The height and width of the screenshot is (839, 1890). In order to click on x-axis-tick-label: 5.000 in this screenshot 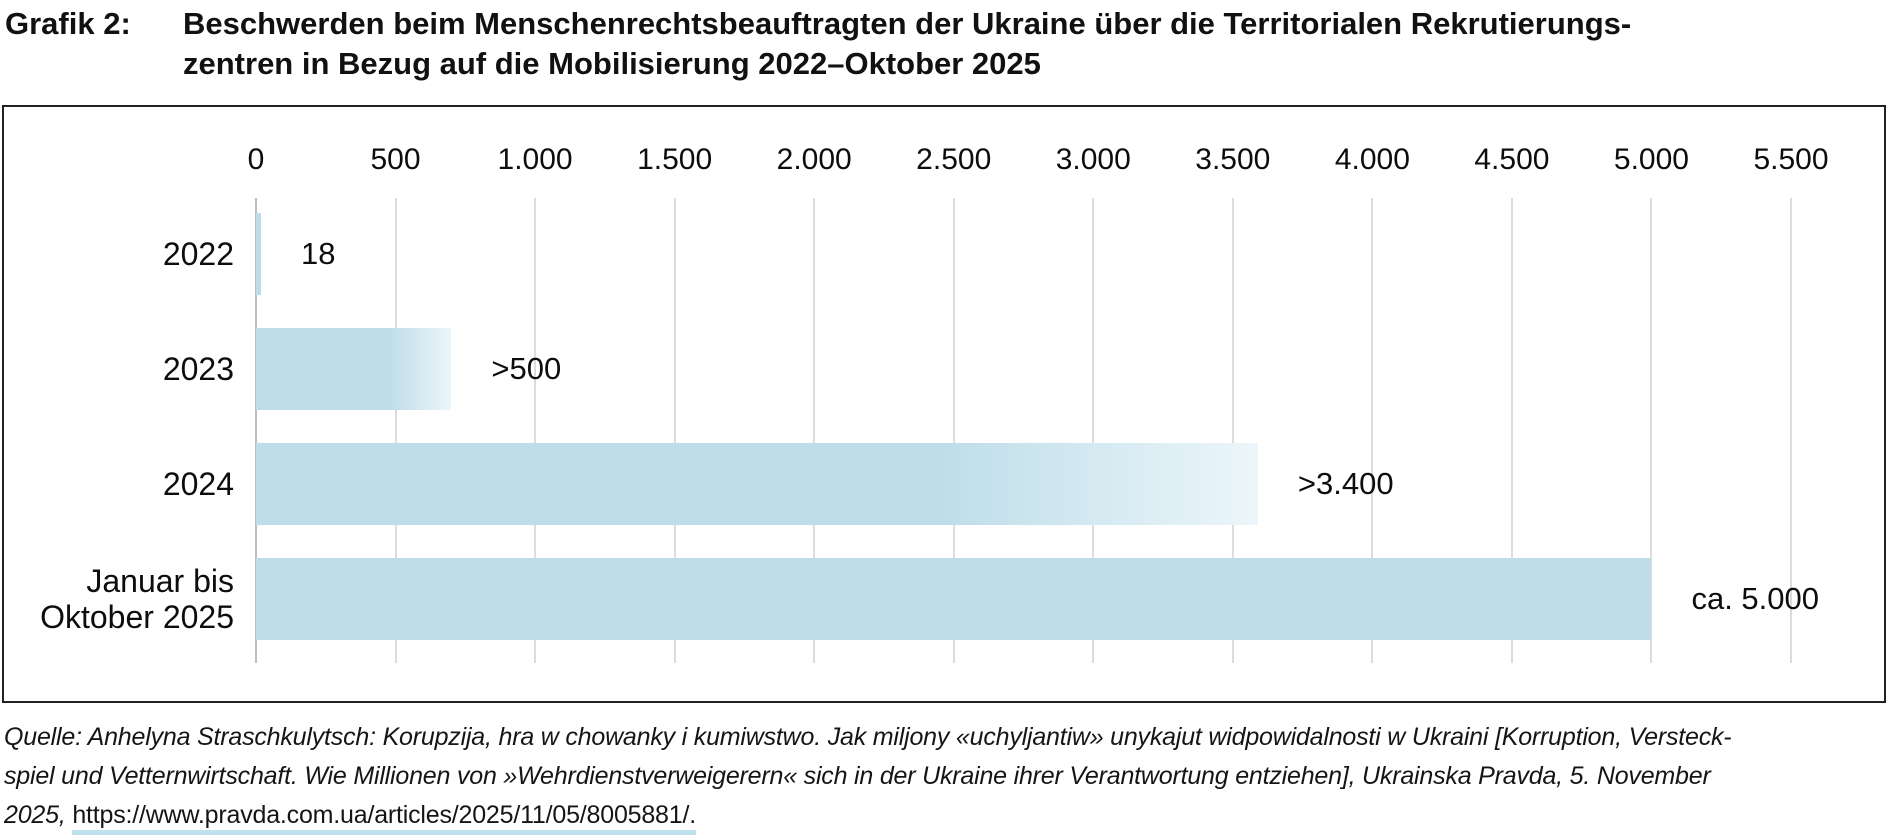, I will do `click(1651, 159)`.